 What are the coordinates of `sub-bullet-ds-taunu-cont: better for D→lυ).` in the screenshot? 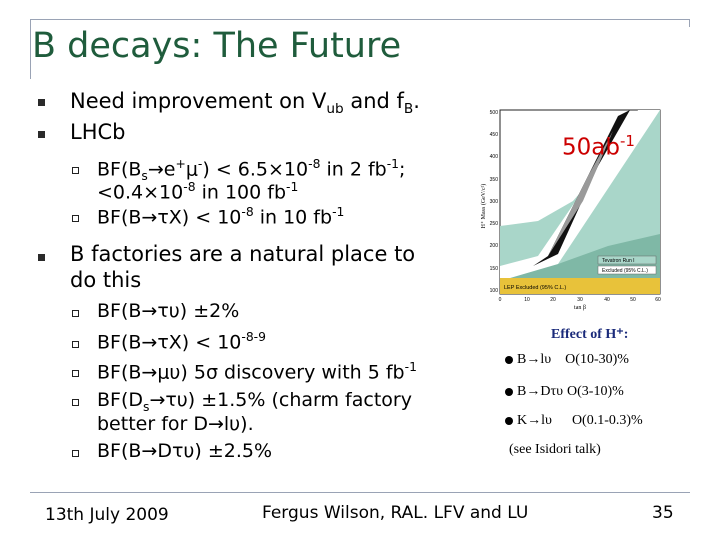 It's located at (175, 424).